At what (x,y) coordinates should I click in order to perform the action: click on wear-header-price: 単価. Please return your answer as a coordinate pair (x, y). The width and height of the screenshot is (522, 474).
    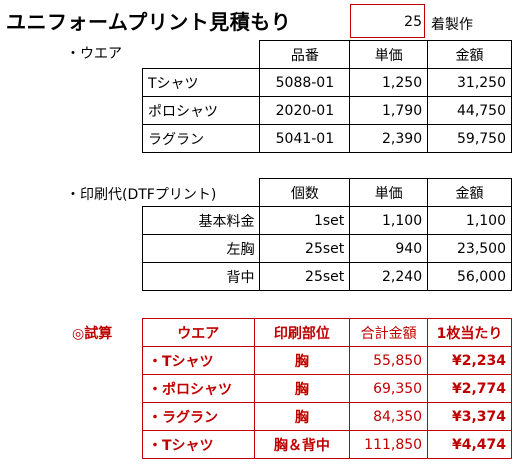
    Looking at the image, I should click on (389, 54).